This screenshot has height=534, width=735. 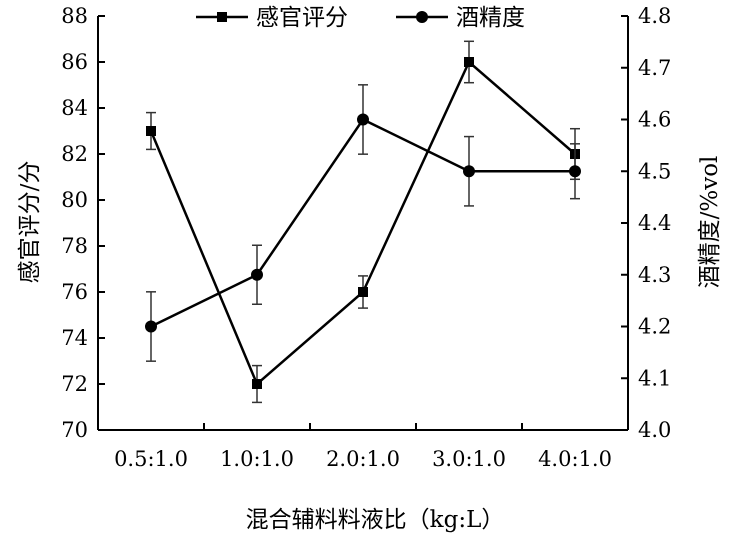 What do you see at coordinates (654, 120) in the screenshot?
I see `y-right-tick-label: 4.6` at bounding box center [654, 120].